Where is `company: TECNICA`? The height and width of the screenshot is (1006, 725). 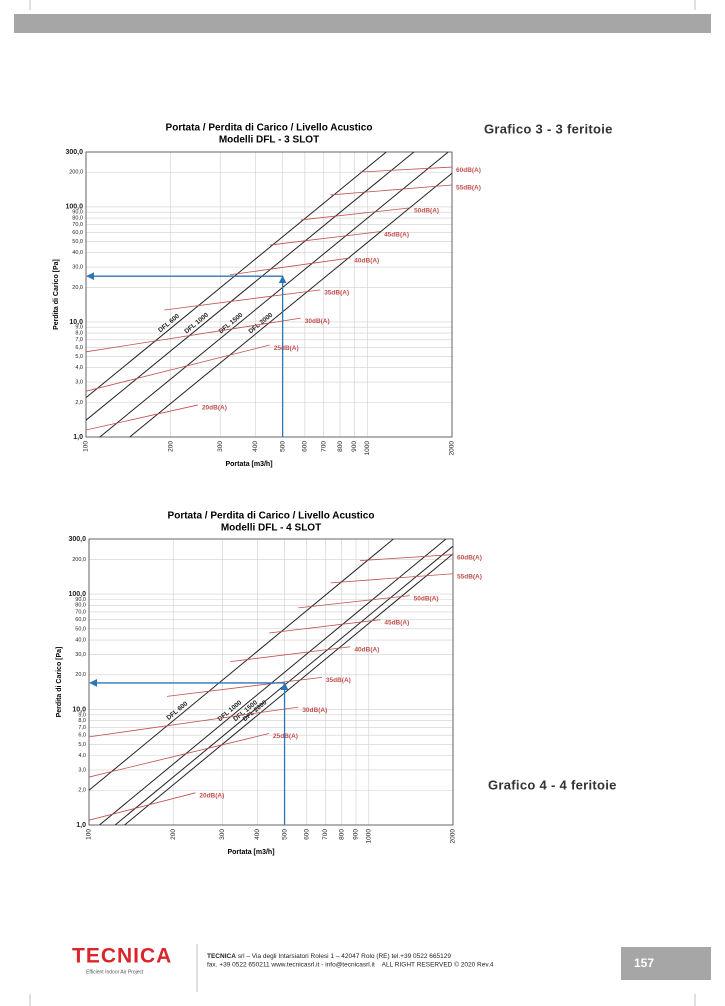
company: TECNICA is located at coordinates (221, 956).